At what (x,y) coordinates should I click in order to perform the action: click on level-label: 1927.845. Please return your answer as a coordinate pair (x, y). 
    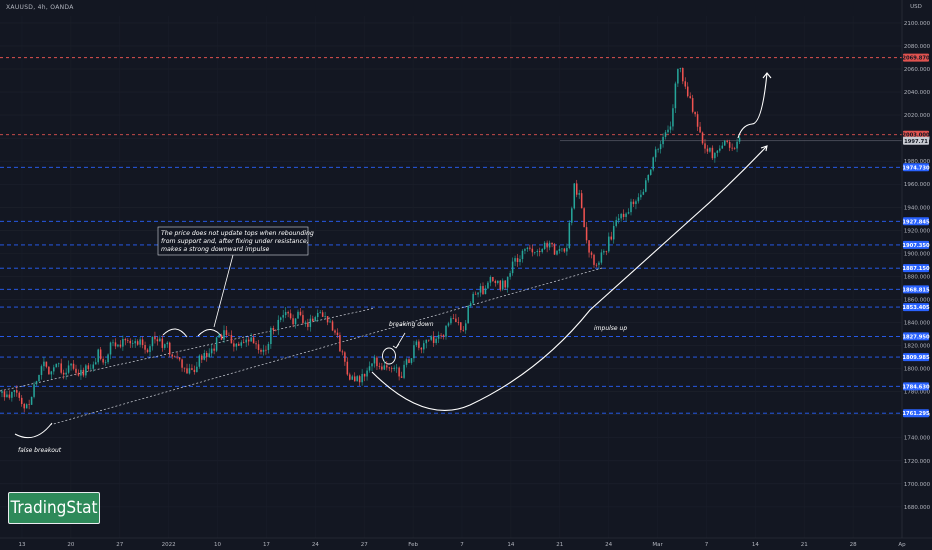
    Looking at the image, I should click on (916, 222).